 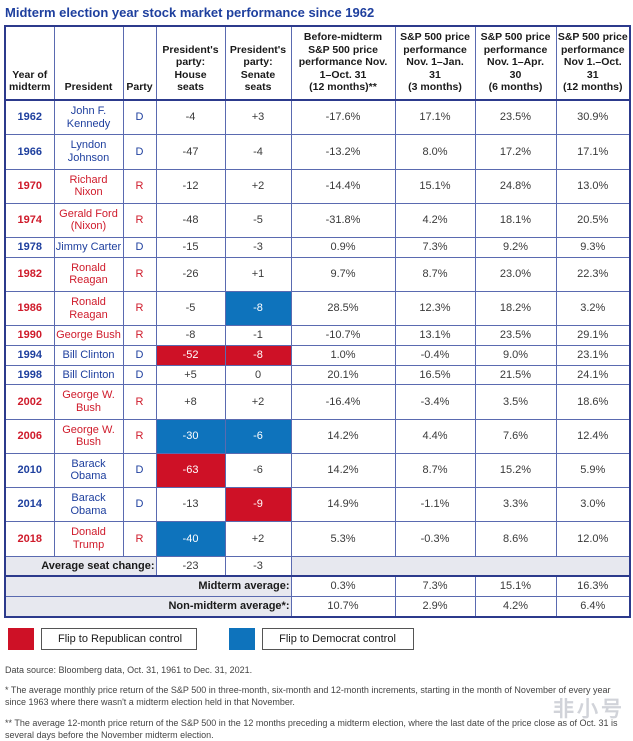 I want to click on president-cell: George W. Bush, so click(x=88, y=436).